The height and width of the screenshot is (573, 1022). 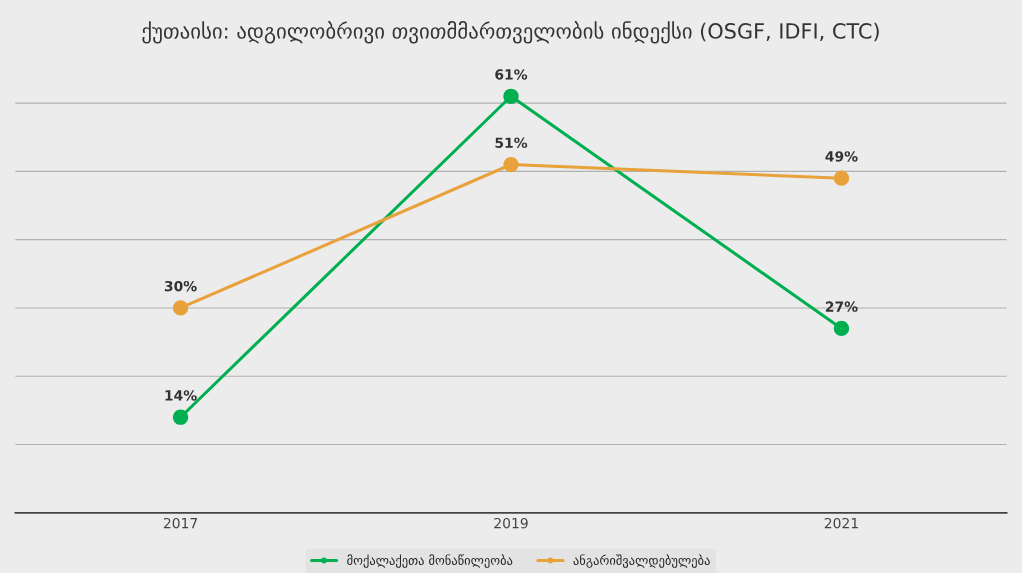 What do you see at coordinates (510, 32) in the screenshot?
I see `chart-title: ქუთაისი: ადგილობრივი თვითმმართველობის ინდექსი (OSGF, IDFI, CTC)` at bounding box center [510, 32].